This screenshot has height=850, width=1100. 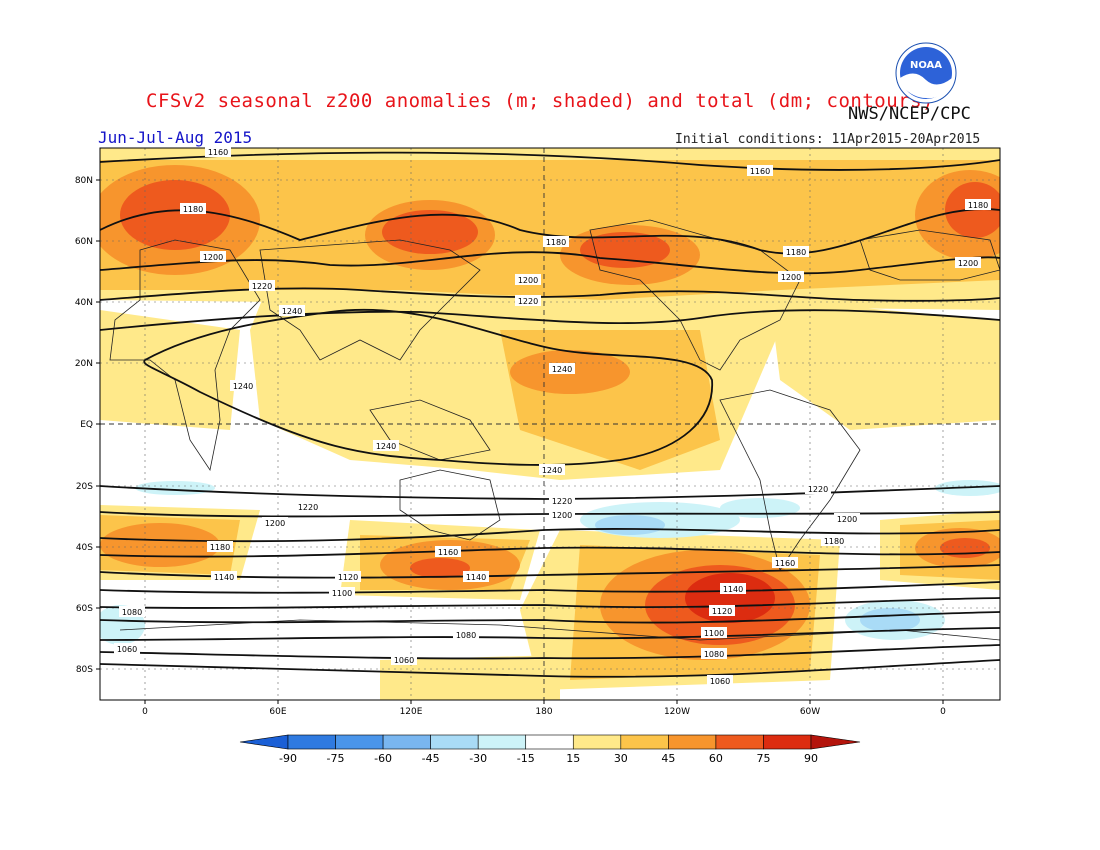 I want to click on season-label: Jun-Jul-Aug 2015, so click(x=175, y=137).